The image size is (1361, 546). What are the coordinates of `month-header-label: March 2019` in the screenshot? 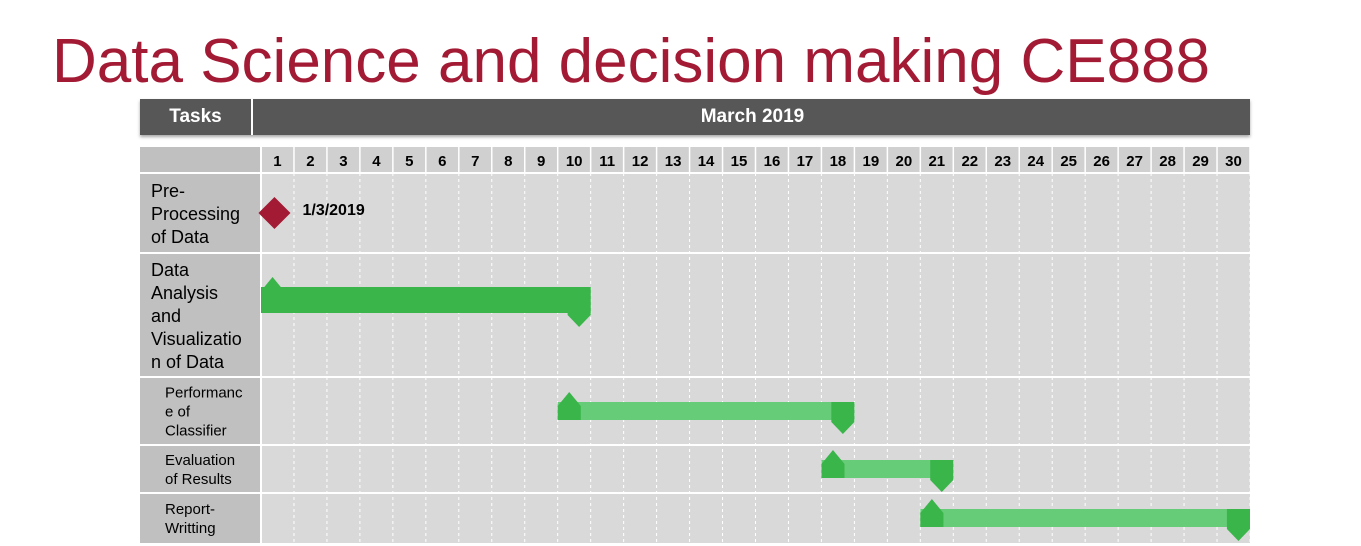 It's located at (752, 116).